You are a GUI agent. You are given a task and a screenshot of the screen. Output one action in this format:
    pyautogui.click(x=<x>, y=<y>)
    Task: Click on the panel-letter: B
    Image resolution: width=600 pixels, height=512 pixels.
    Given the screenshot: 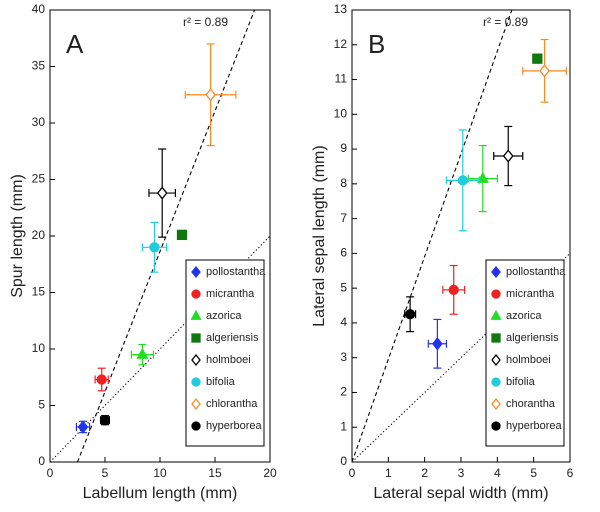 What is the action you would take?
    pyautogui.click(x=376, y=44)
    